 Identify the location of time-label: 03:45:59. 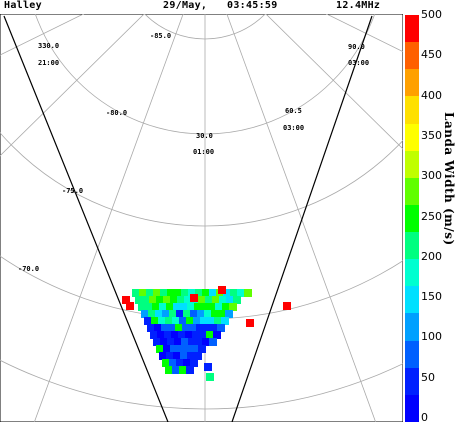
(252, 5).